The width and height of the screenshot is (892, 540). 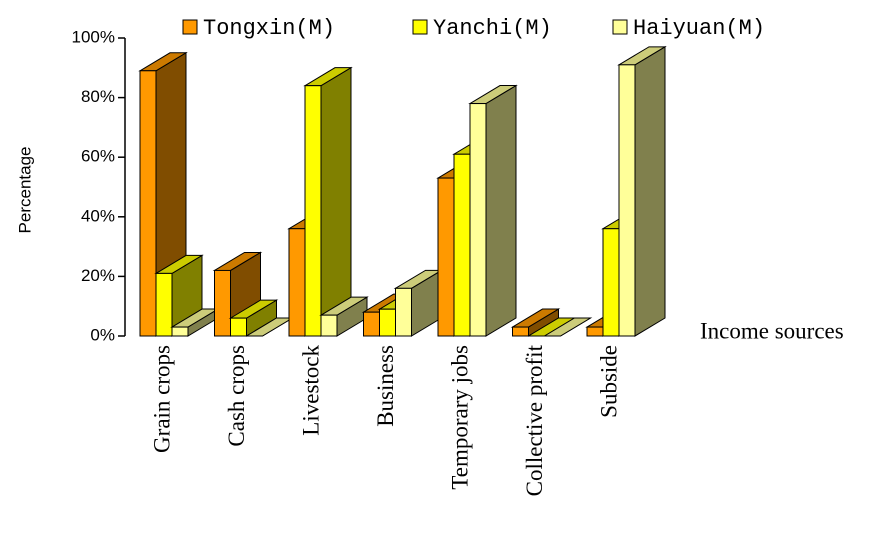 What do you see at coordinates (161, 399) in the screenshot?
I see `x-tick-label: Grain crops` at bounding box center [161, 399].